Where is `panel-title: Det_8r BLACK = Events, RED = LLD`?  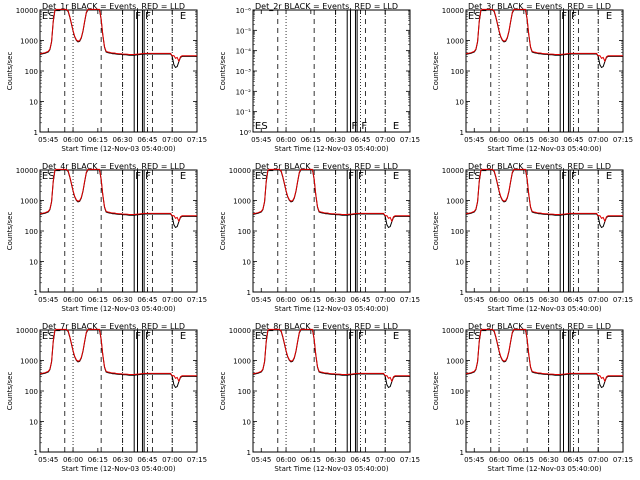
panel-title: Det_8r BLACK = Events, RED = LLD is located at coordinates (326, 326).